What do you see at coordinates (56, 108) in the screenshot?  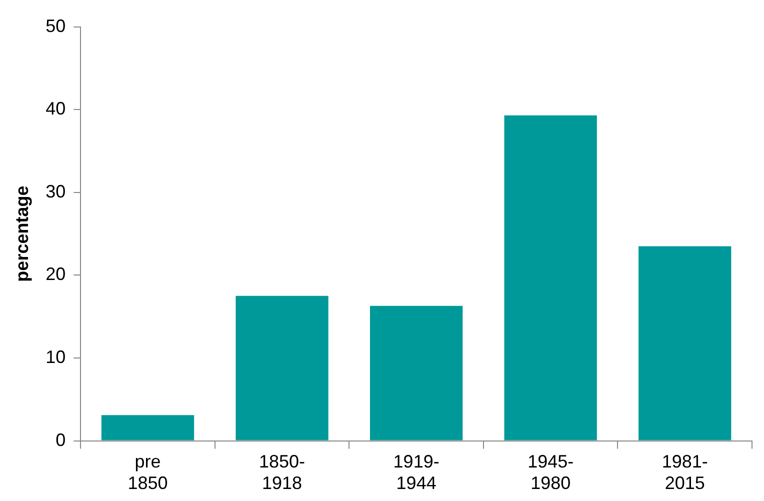 I see `y-tick-label: 40` at bounding box center [56, 108].